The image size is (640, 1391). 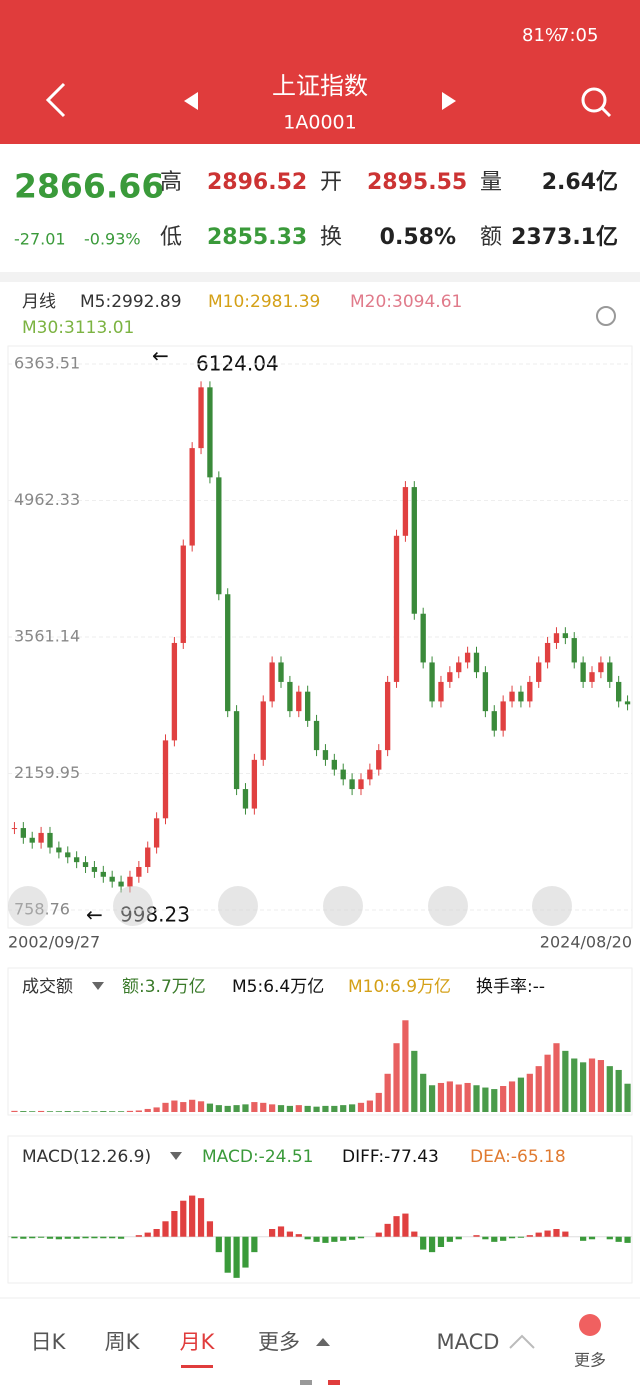 I want to click on tab: MACD, so click(x=468, y=1342).